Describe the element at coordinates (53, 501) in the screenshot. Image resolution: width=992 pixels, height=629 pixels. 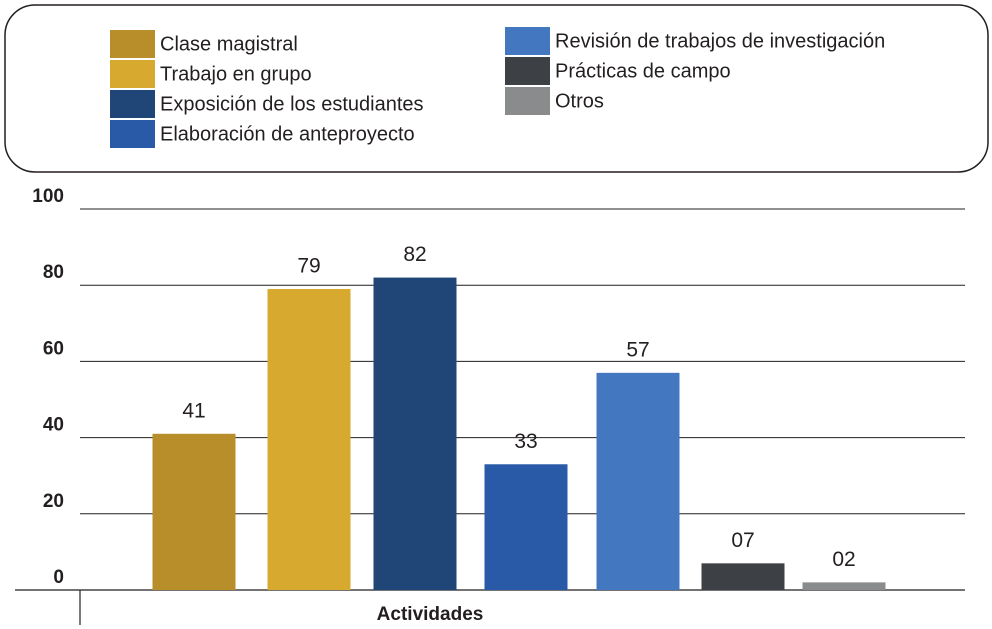
I see `y-tick-label: 20` at that location.